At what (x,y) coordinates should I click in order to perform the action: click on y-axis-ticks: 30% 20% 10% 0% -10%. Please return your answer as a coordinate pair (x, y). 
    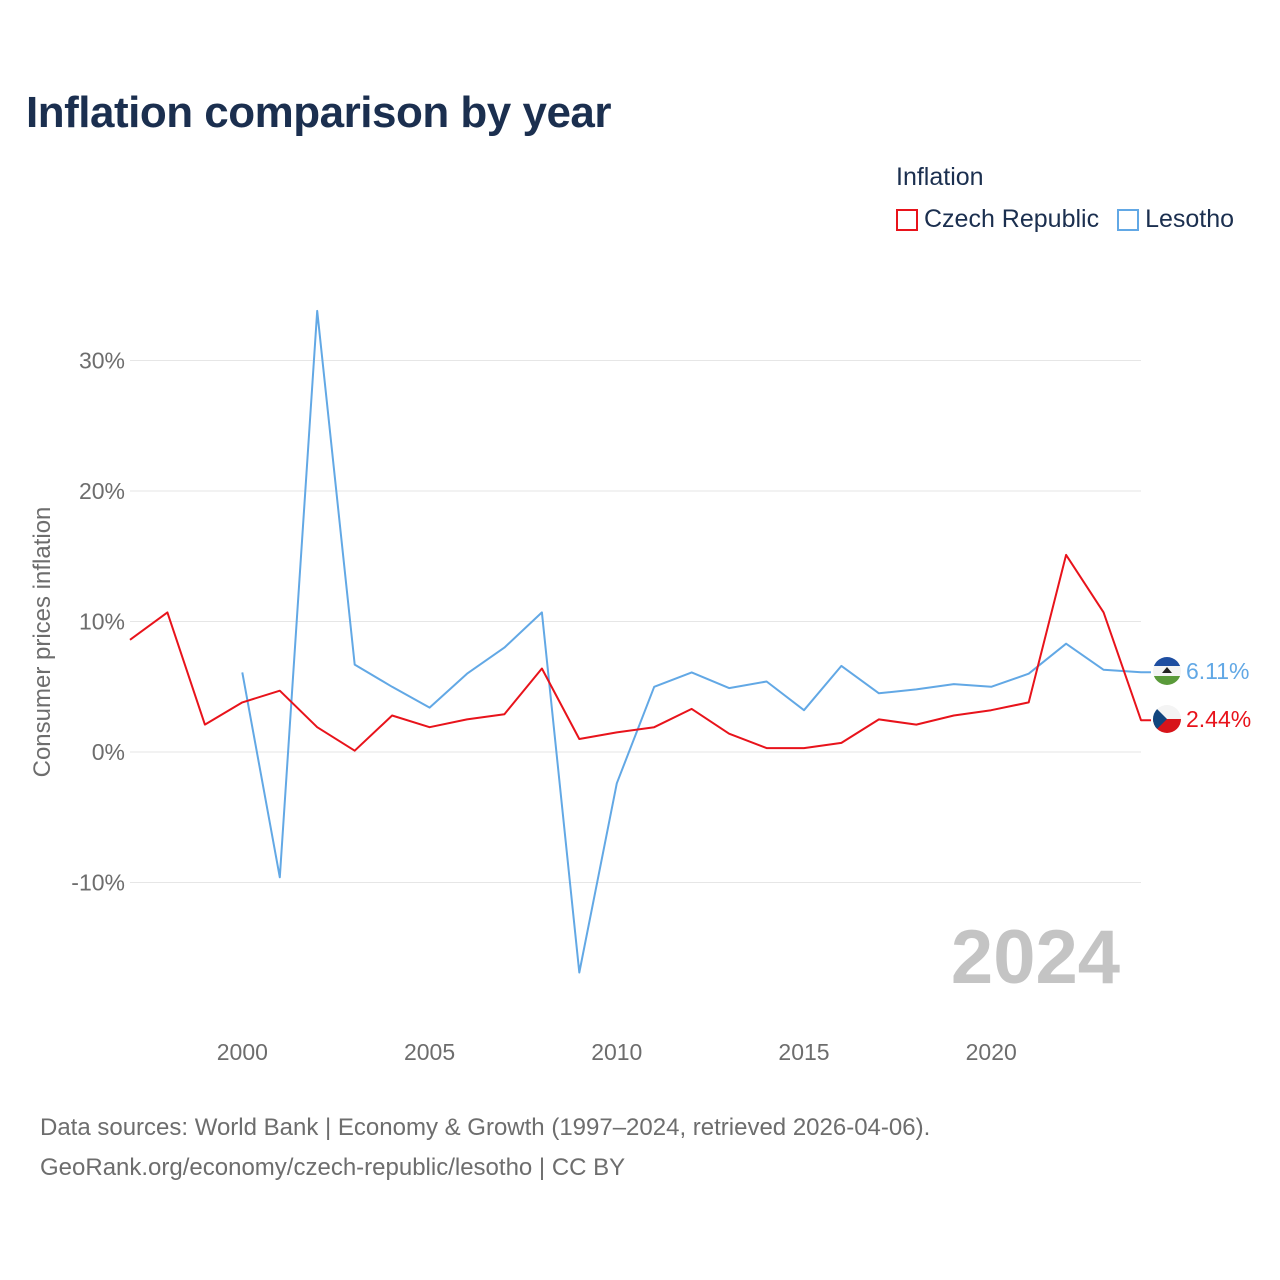
    Looking at the image, I should click on (98, 622).